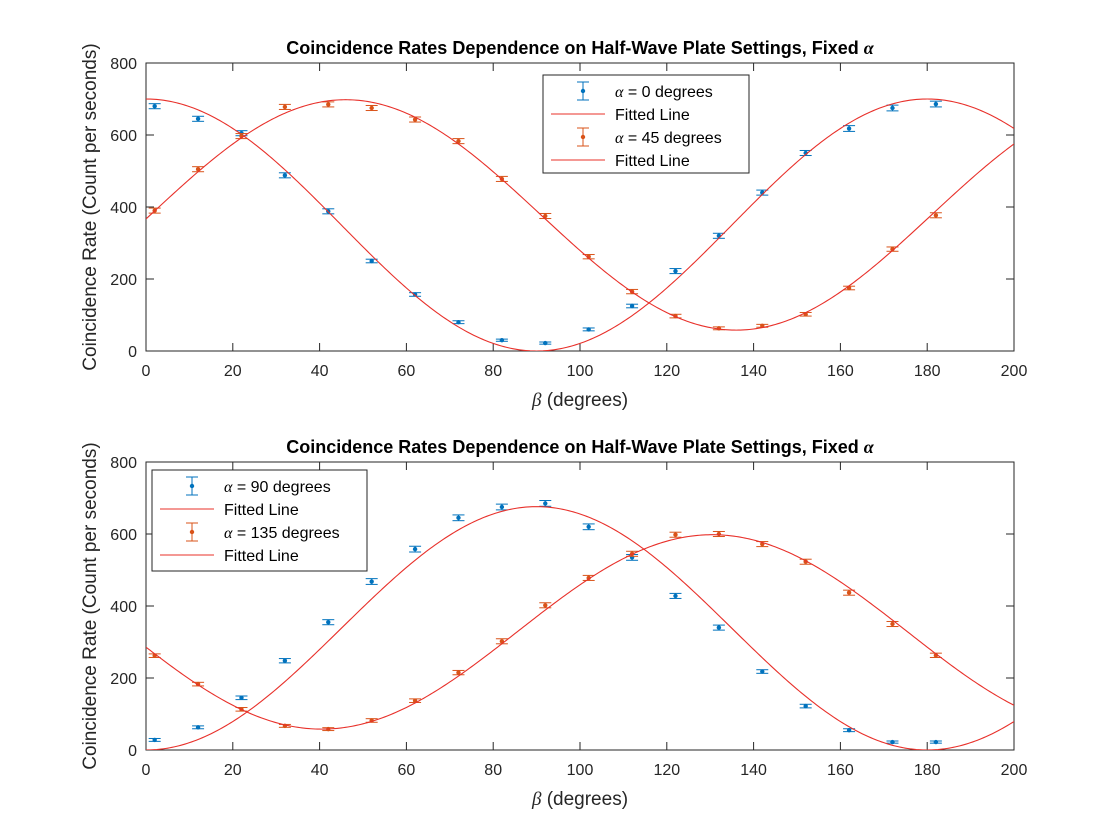 This screenshot has width=1120, height=840. I want to click on x-axis-label-symbol: β, so click(536, 799).